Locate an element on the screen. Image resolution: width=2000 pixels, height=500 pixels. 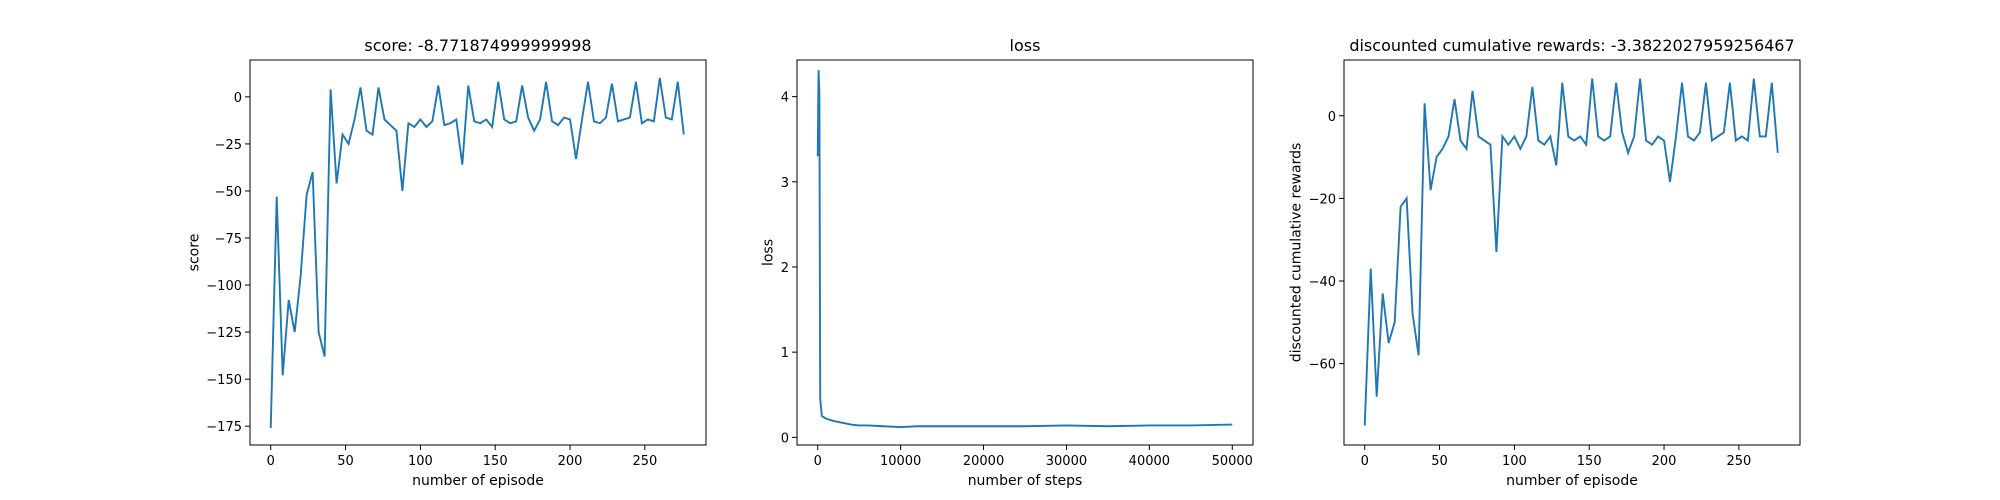
y-axis-label: discounted cumulative rewards is located at coordinates (1297, 253).